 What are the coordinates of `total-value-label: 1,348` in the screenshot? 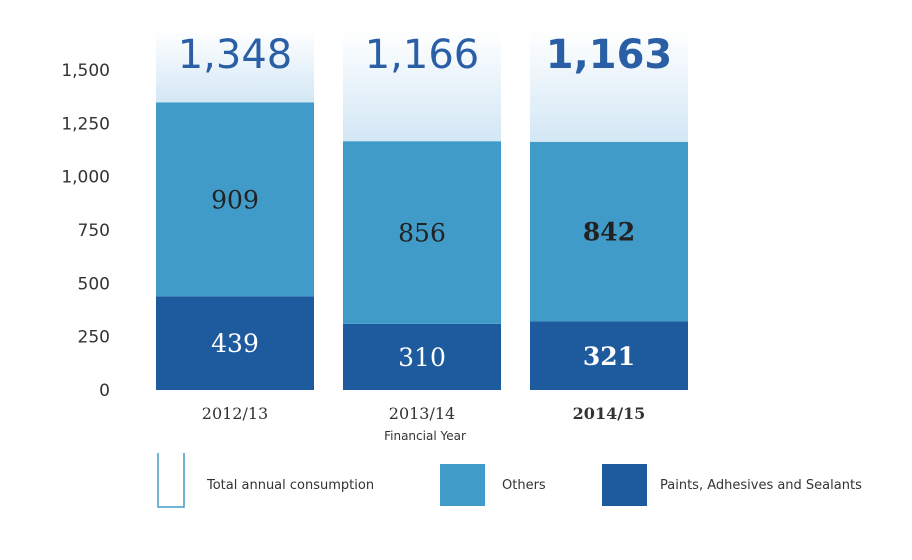 It's located at (235, 55).